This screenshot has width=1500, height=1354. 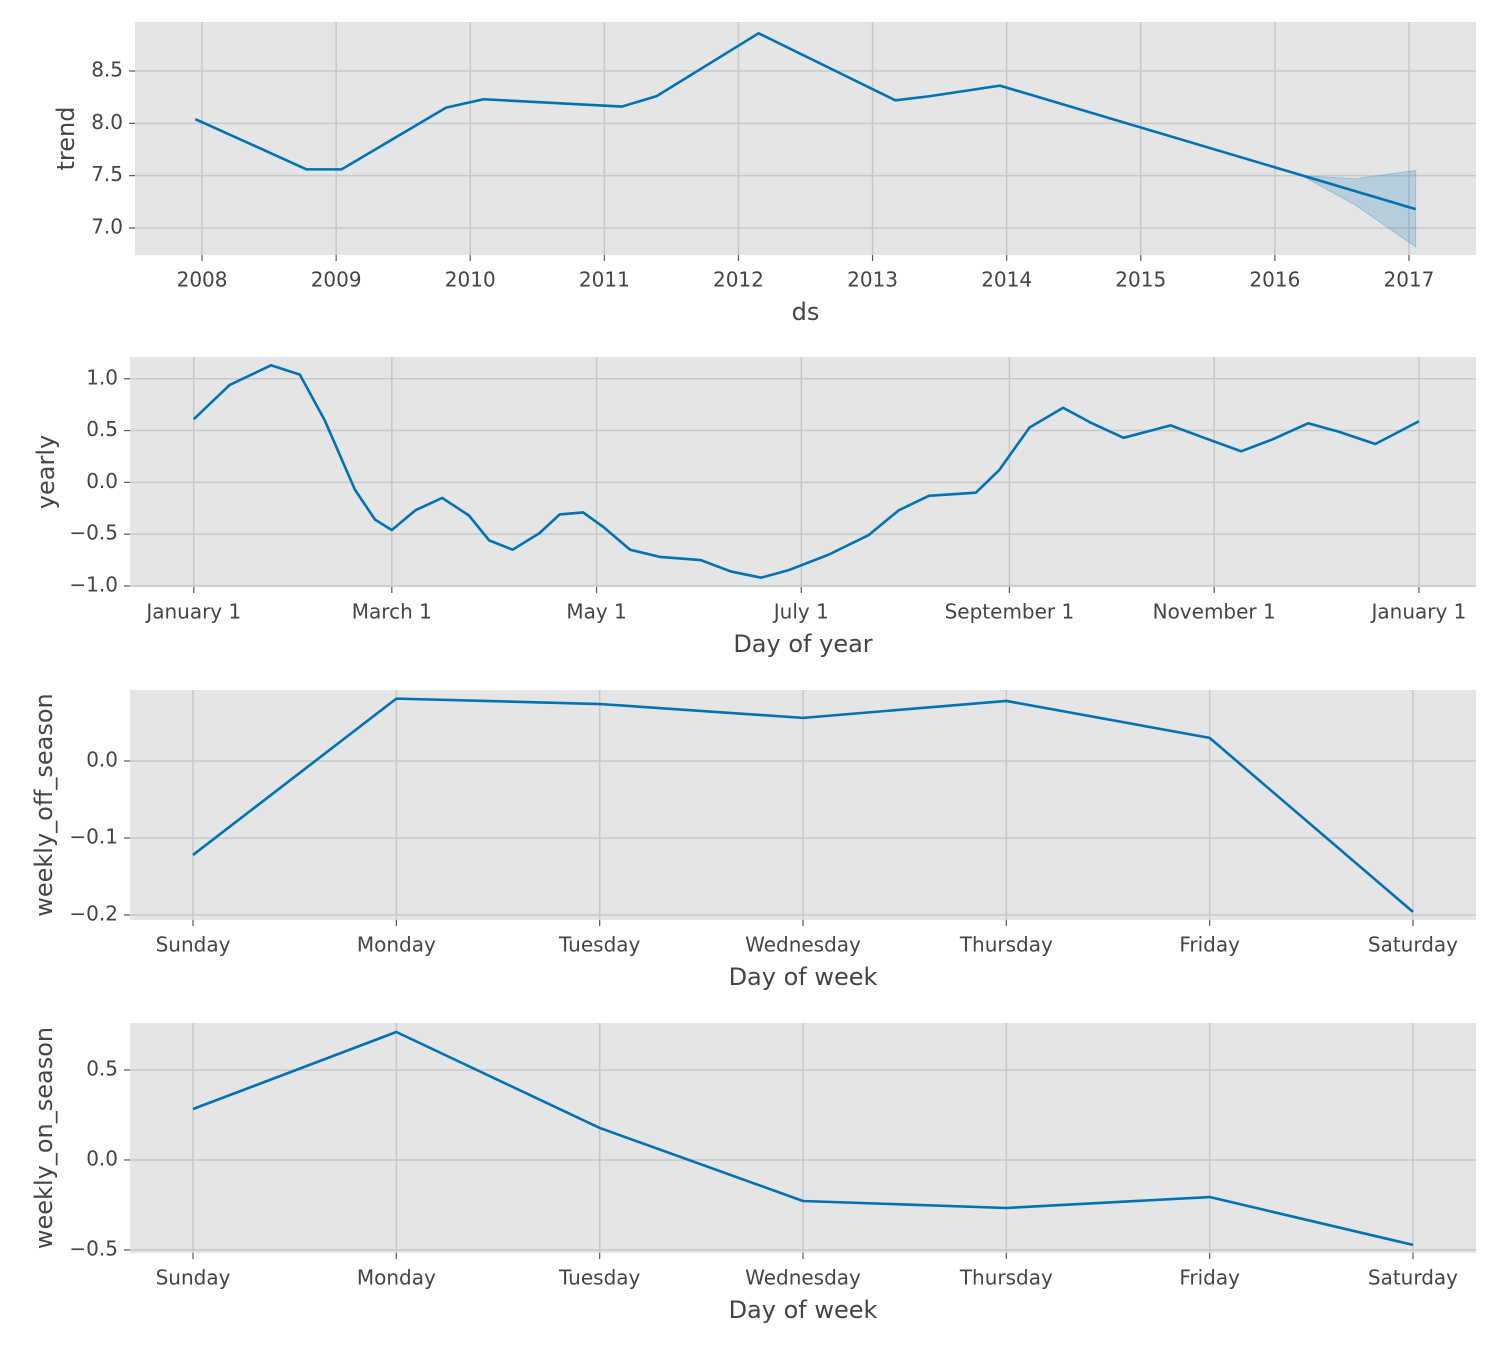 What do you see at coordinates (46, 472) in the screenshot?
I see `y-axis-label: yearly` at bounding box center [46, 472].